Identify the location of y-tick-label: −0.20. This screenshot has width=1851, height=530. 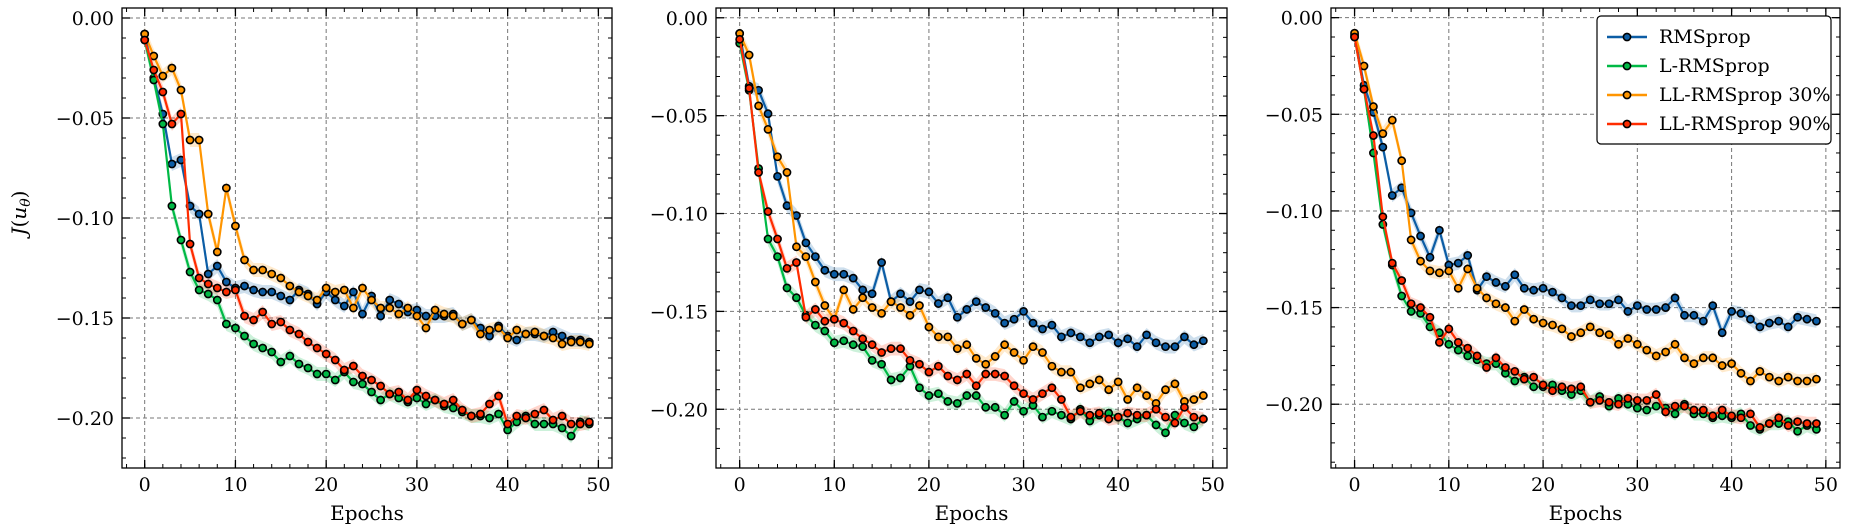
(679, 410).